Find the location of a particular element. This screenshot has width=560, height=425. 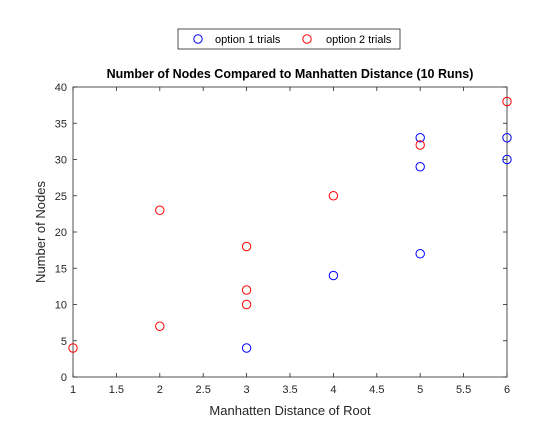

y-tick-label: 25 is located at coordinates (61, 197).